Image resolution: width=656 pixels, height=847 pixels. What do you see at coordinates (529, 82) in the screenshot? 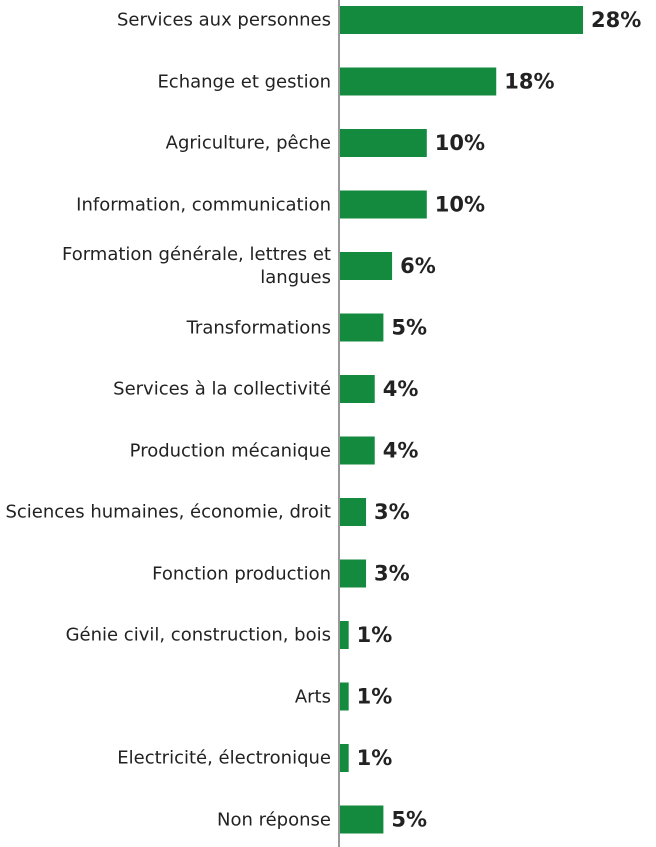
I see `value-label: 18%` at bounding box center [529, 82].